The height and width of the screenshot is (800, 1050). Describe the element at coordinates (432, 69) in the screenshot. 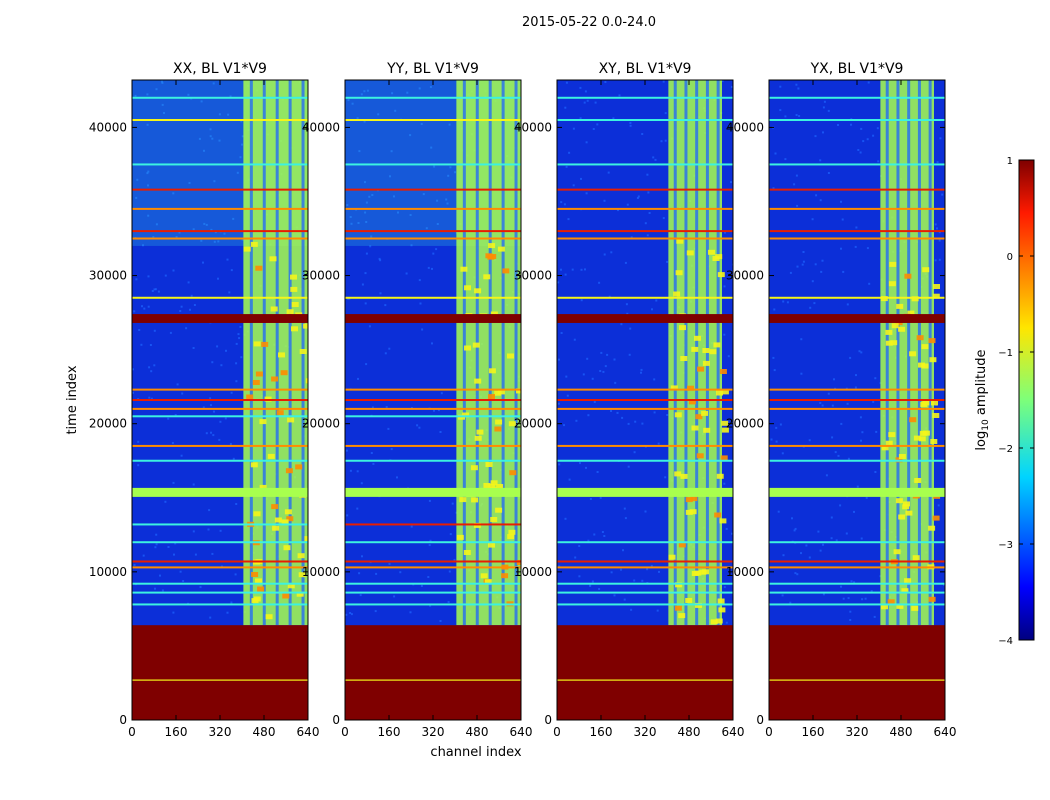

I see `panel-title: YY, BL V1*V9` at that location.